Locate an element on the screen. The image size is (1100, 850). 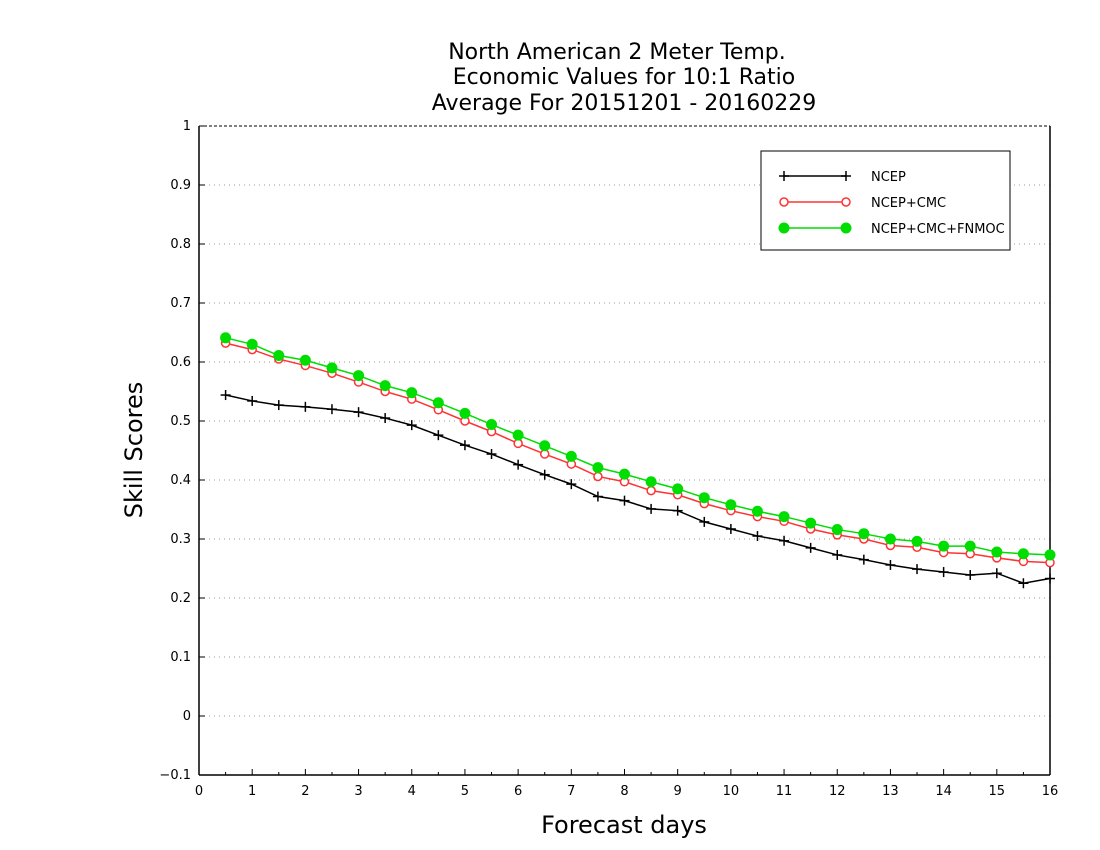
y-axis-title: Skill Scores is located at coordinates (134, 450).